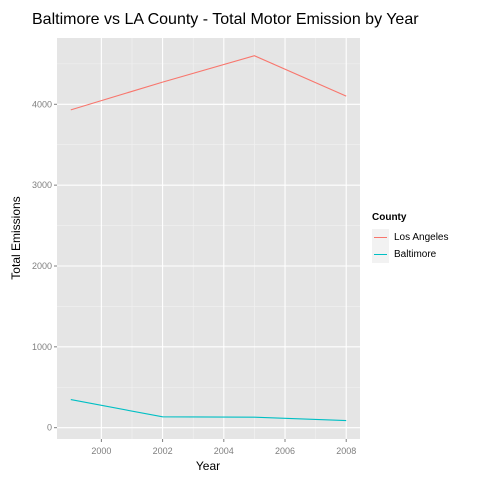  I want to click on legend: County Los Angeles Baltimore, so click(410, 237).